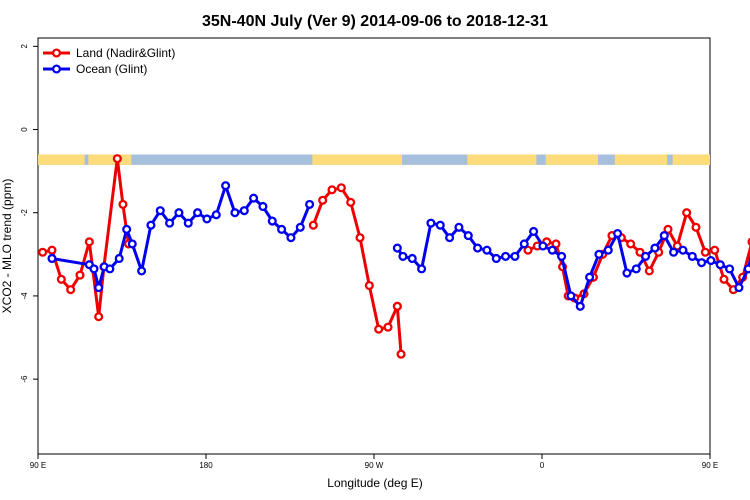 This screenshot has width=750, height=500. I want to click on y-tick-label: -2, so click(24, 213).